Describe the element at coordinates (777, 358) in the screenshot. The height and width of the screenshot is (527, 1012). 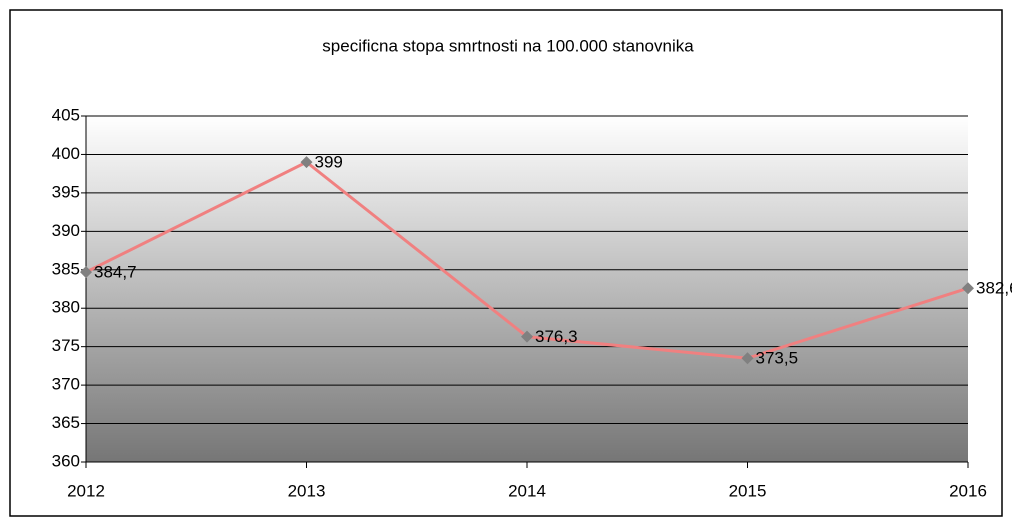
I see `data-label: 373,5` at that location.